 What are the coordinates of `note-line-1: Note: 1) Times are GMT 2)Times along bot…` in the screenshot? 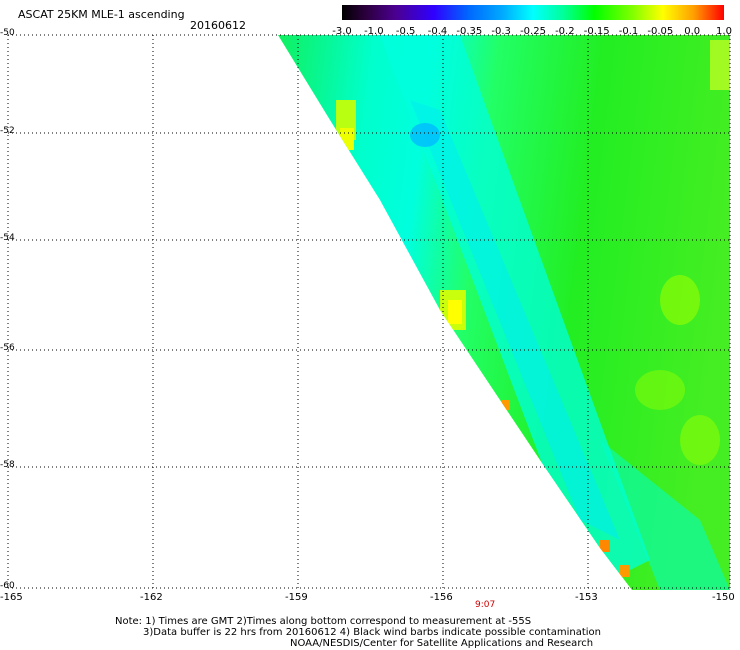 It's located at (323, 621).